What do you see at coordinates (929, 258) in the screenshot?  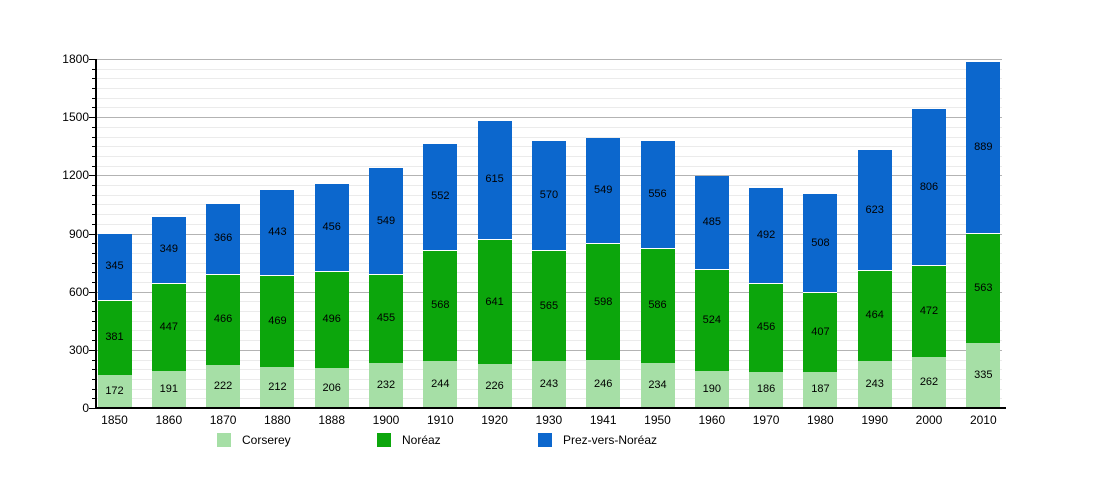 I see `bar-2000: 262 472 806` at bounding box center [929, 258].